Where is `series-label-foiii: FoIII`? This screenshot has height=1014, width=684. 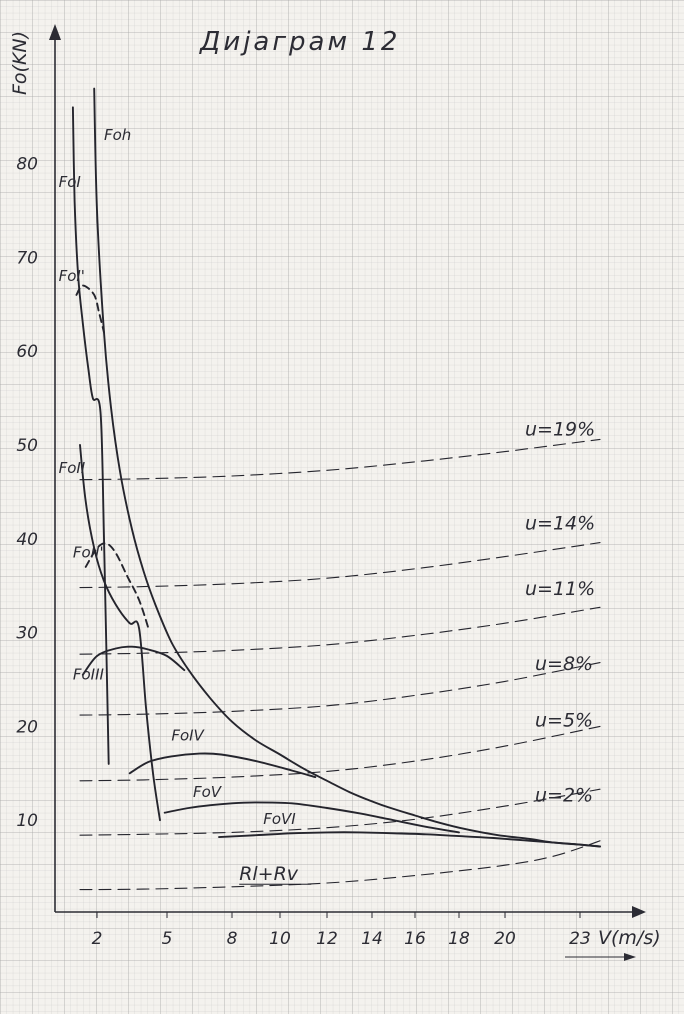 series-label-foiii: FoIII is located at coordinates (89, 675).